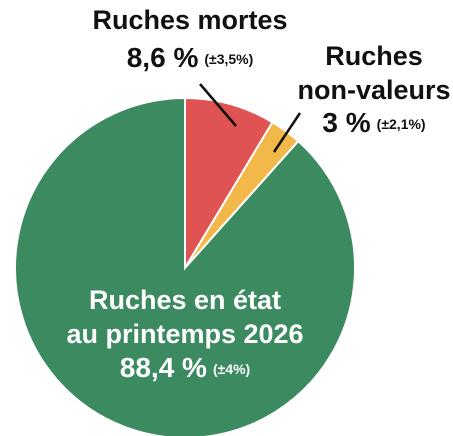 The image size is (453, 436). What do you see at coordinates (229, 184) in the screenshot?
I see `pie-slice` at bounding box center [229, 184].